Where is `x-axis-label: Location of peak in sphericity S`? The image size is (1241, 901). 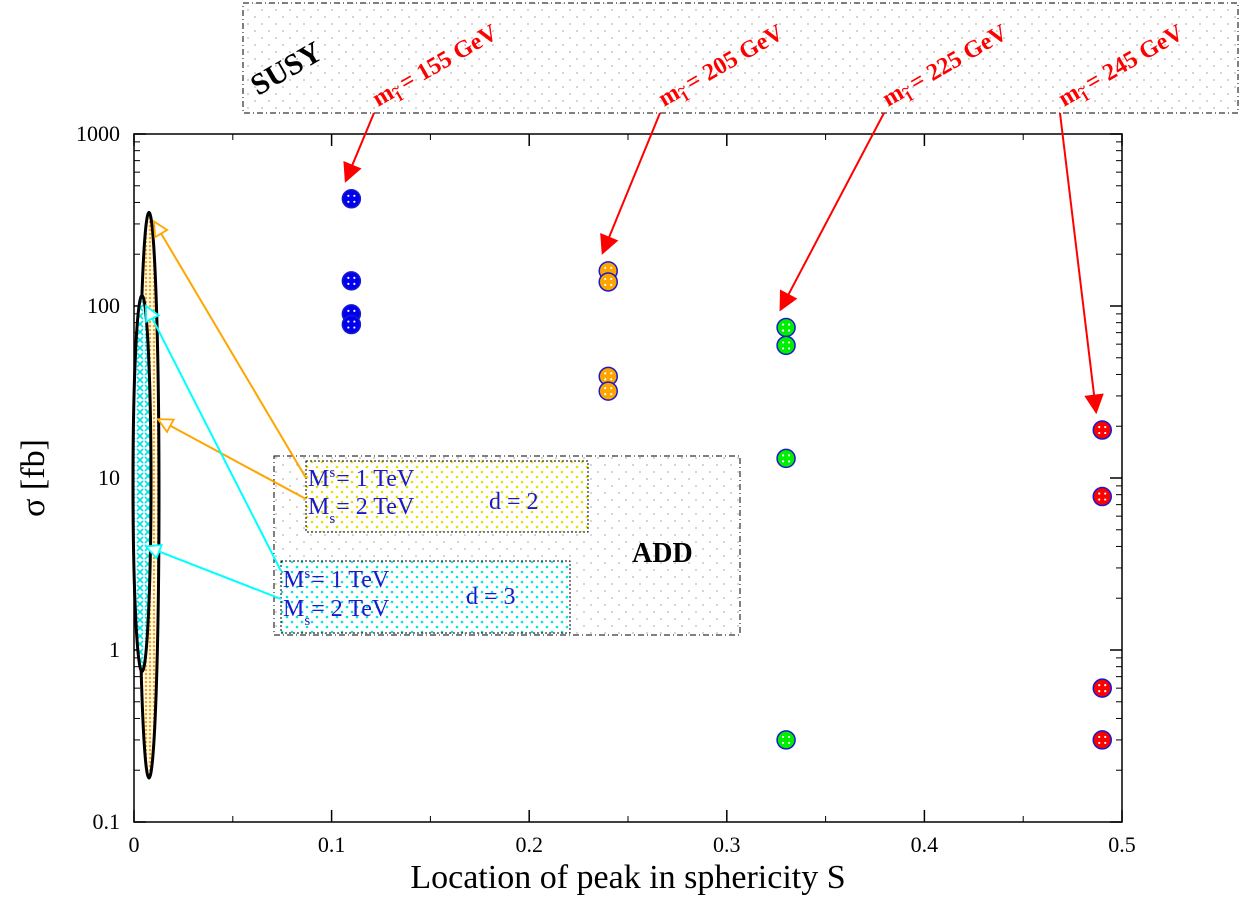
x-axis-label: Location of peak in sphericity S is located at coordinates (627, 877).